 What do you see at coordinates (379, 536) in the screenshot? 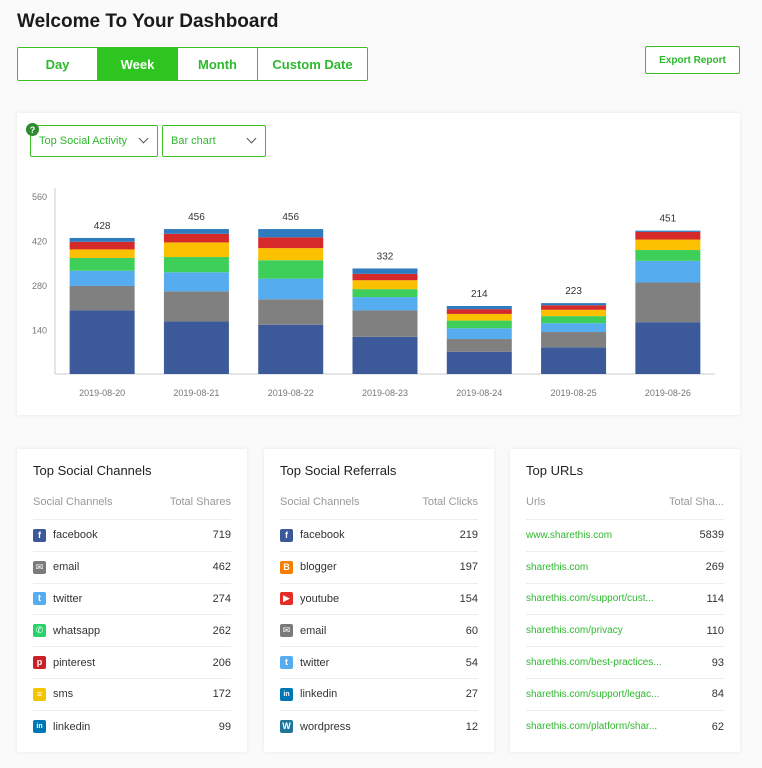
I see `table-row: f facebook 219` at bounding box center [379, 536].